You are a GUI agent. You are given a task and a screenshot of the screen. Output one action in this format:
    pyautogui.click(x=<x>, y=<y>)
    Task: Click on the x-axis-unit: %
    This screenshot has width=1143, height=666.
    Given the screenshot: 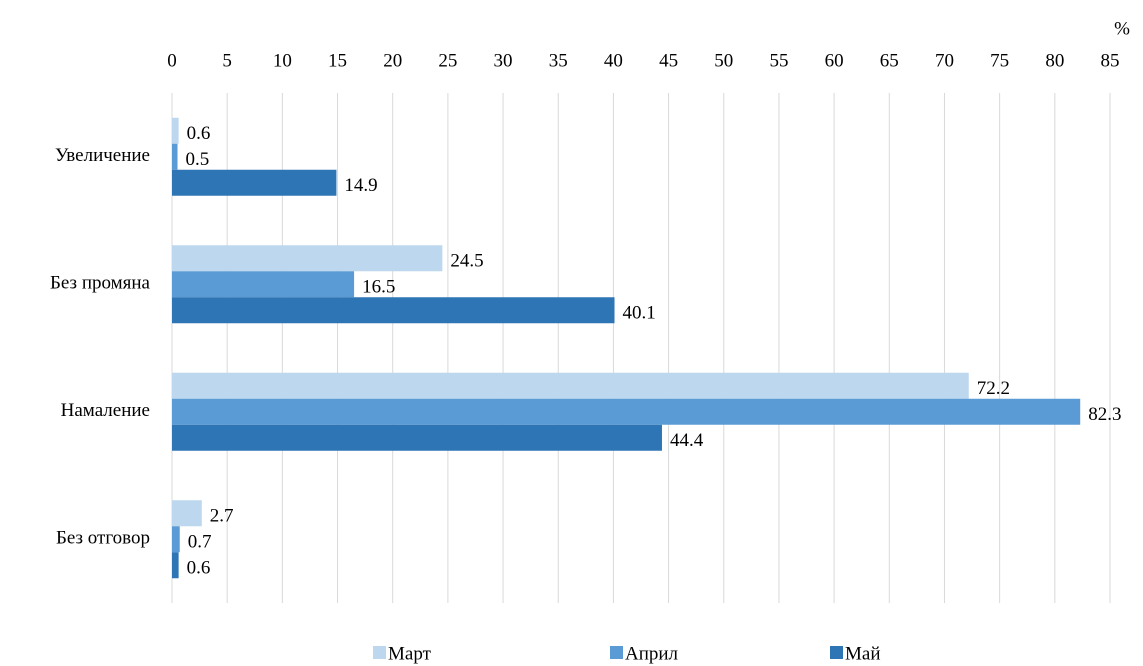 What is the action you would take?
    pyautogui.click(x=1122, y=28)
    